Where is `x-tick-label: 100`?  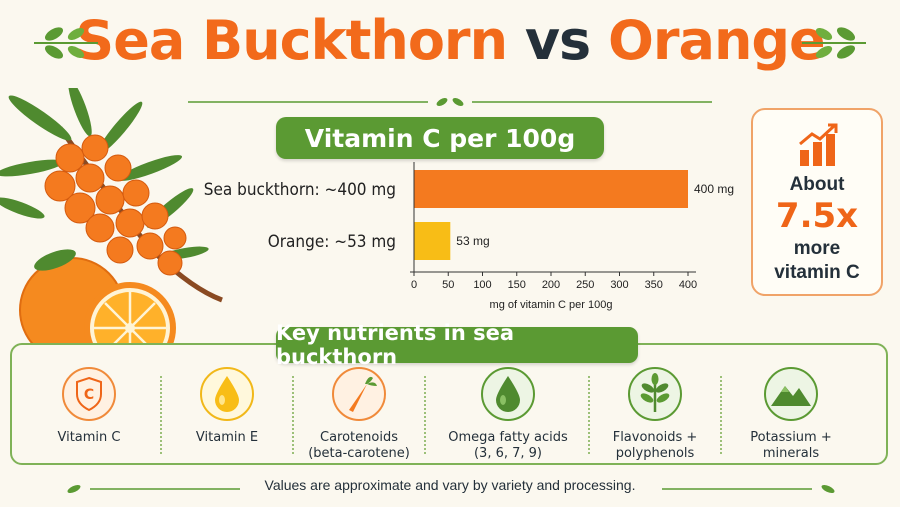
x-tick-label: 100 is located at coordinates (482, 285).